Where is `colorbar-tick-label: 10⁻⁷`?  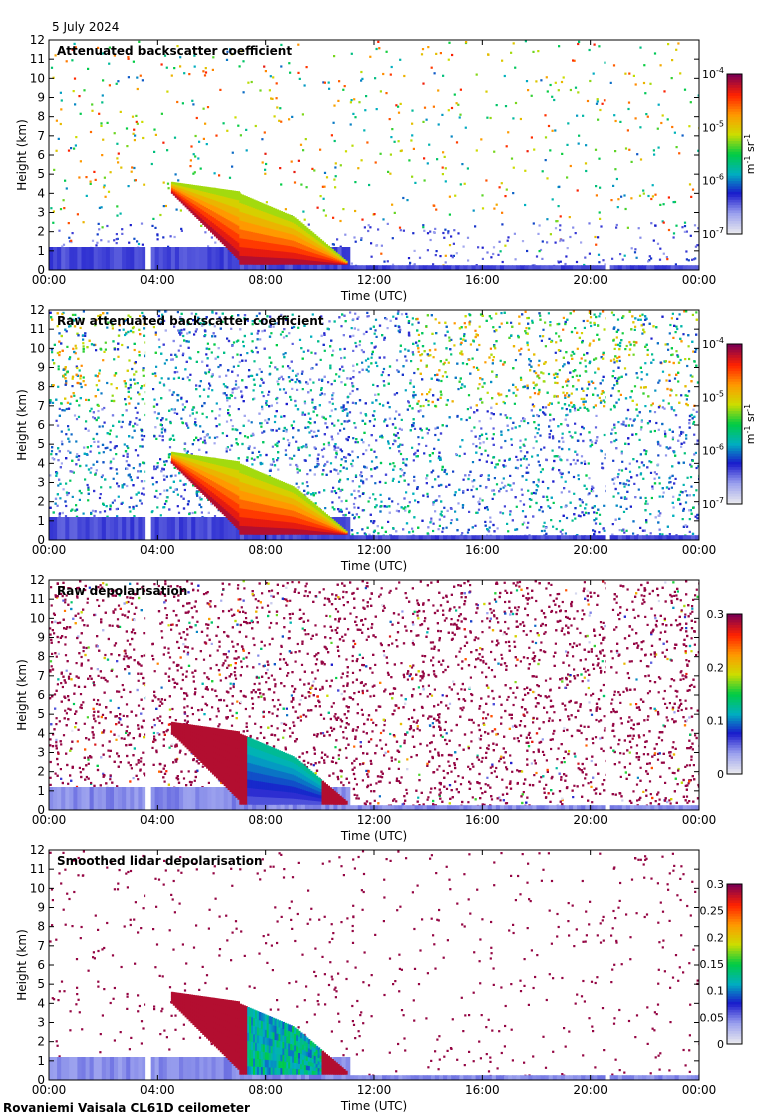 colorbar-tick-label: 10⁻⁷ is located at coordinates (713, 233).